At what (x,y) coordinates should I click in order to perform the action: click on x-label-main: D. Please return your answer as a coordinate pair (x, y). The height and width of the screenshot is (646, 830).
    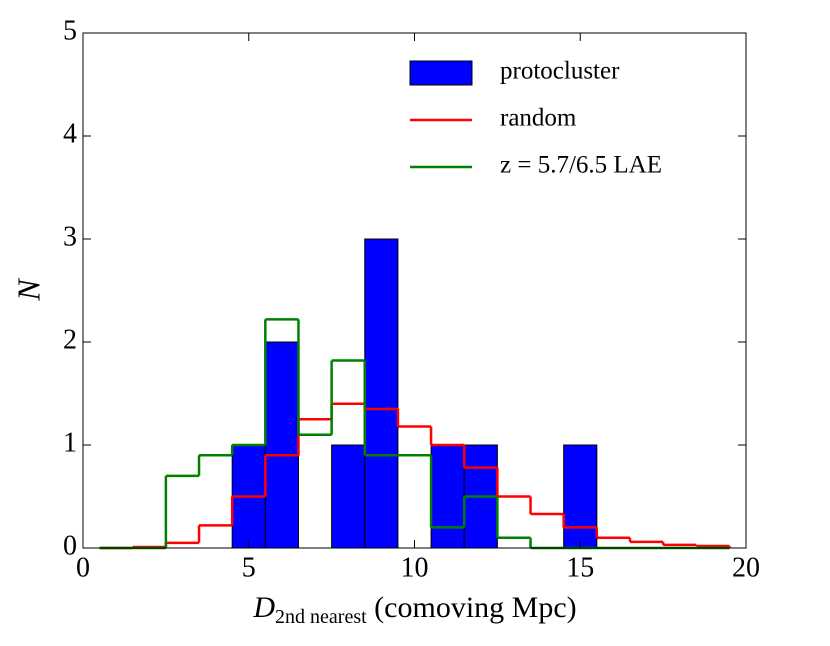
    Looking at the image, I should click on (263, 607).